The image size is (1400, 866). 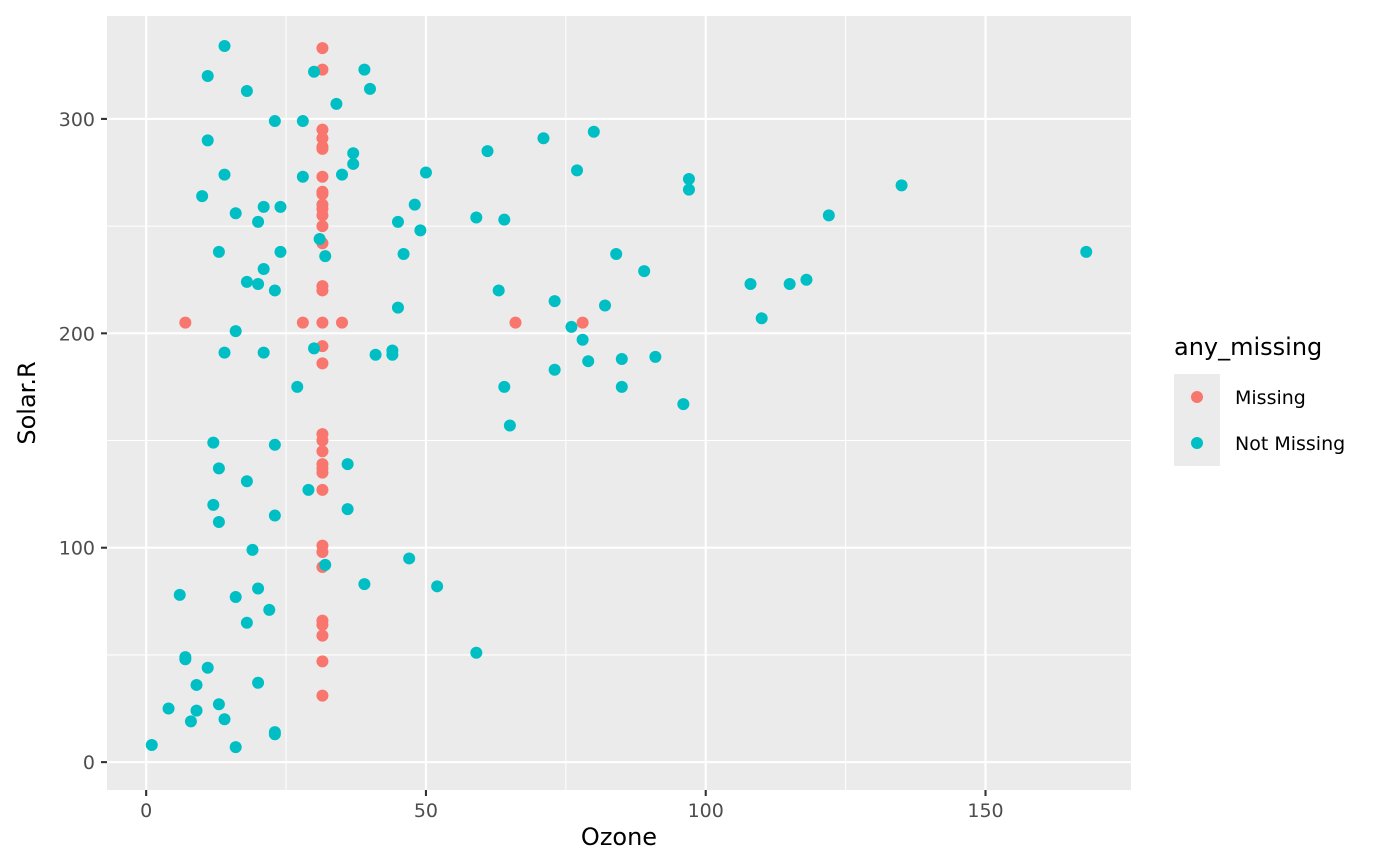 What do you see at coordinates (77, 549) in the screenshot?
I see `y-tick-label: 100` at bounding box center [77, 549].